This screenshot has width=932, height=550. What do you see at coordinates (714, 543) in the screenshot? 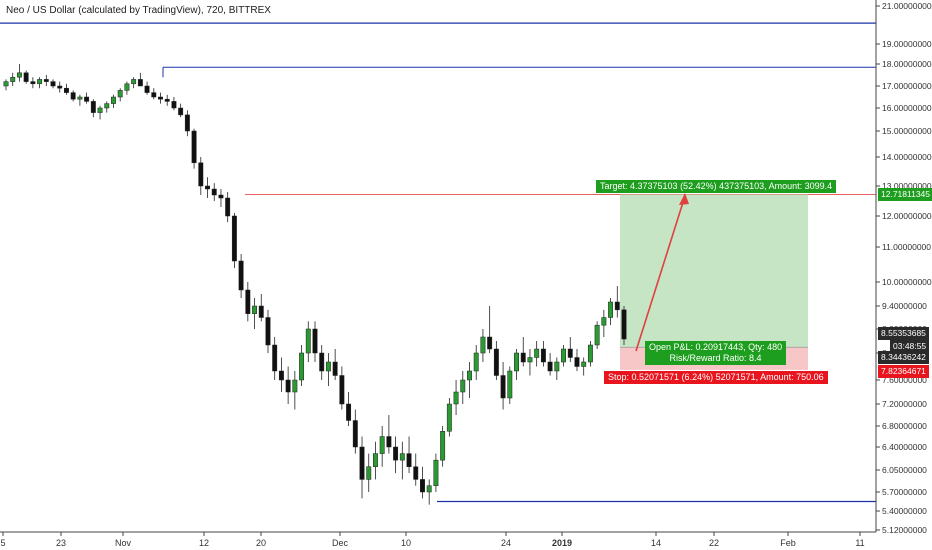
I see `time-tick-label: 22` at bounding box center [714, 543].